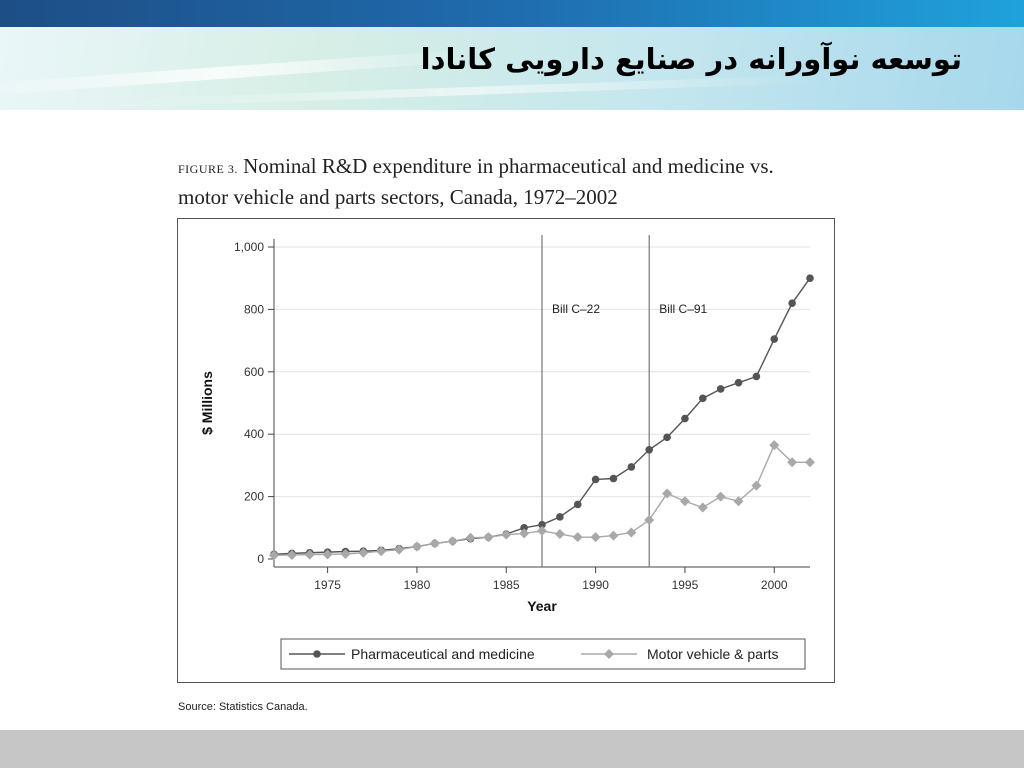  I want to click on y-tick-label: 800, so click(254, 309).